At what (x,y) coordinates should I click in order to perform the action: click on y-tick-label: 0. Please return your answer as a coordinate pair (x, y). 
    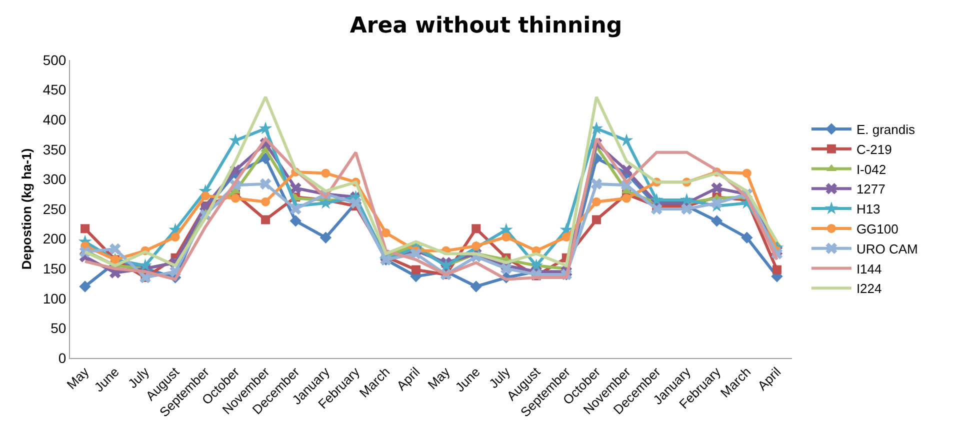
    Looking at the image, I should click on (62, 358).